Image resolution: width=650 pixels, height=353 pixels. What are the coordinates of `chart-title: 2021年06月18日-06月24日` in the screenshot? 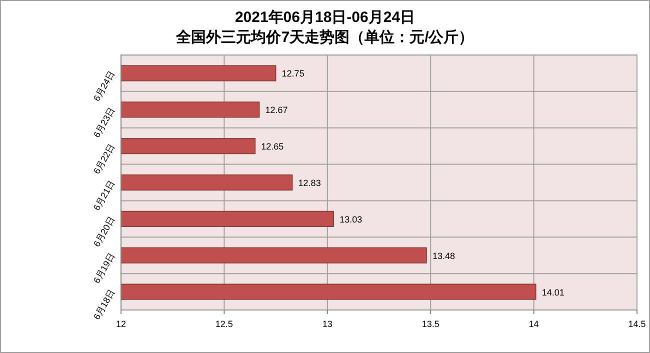 It's located at (325, 17).